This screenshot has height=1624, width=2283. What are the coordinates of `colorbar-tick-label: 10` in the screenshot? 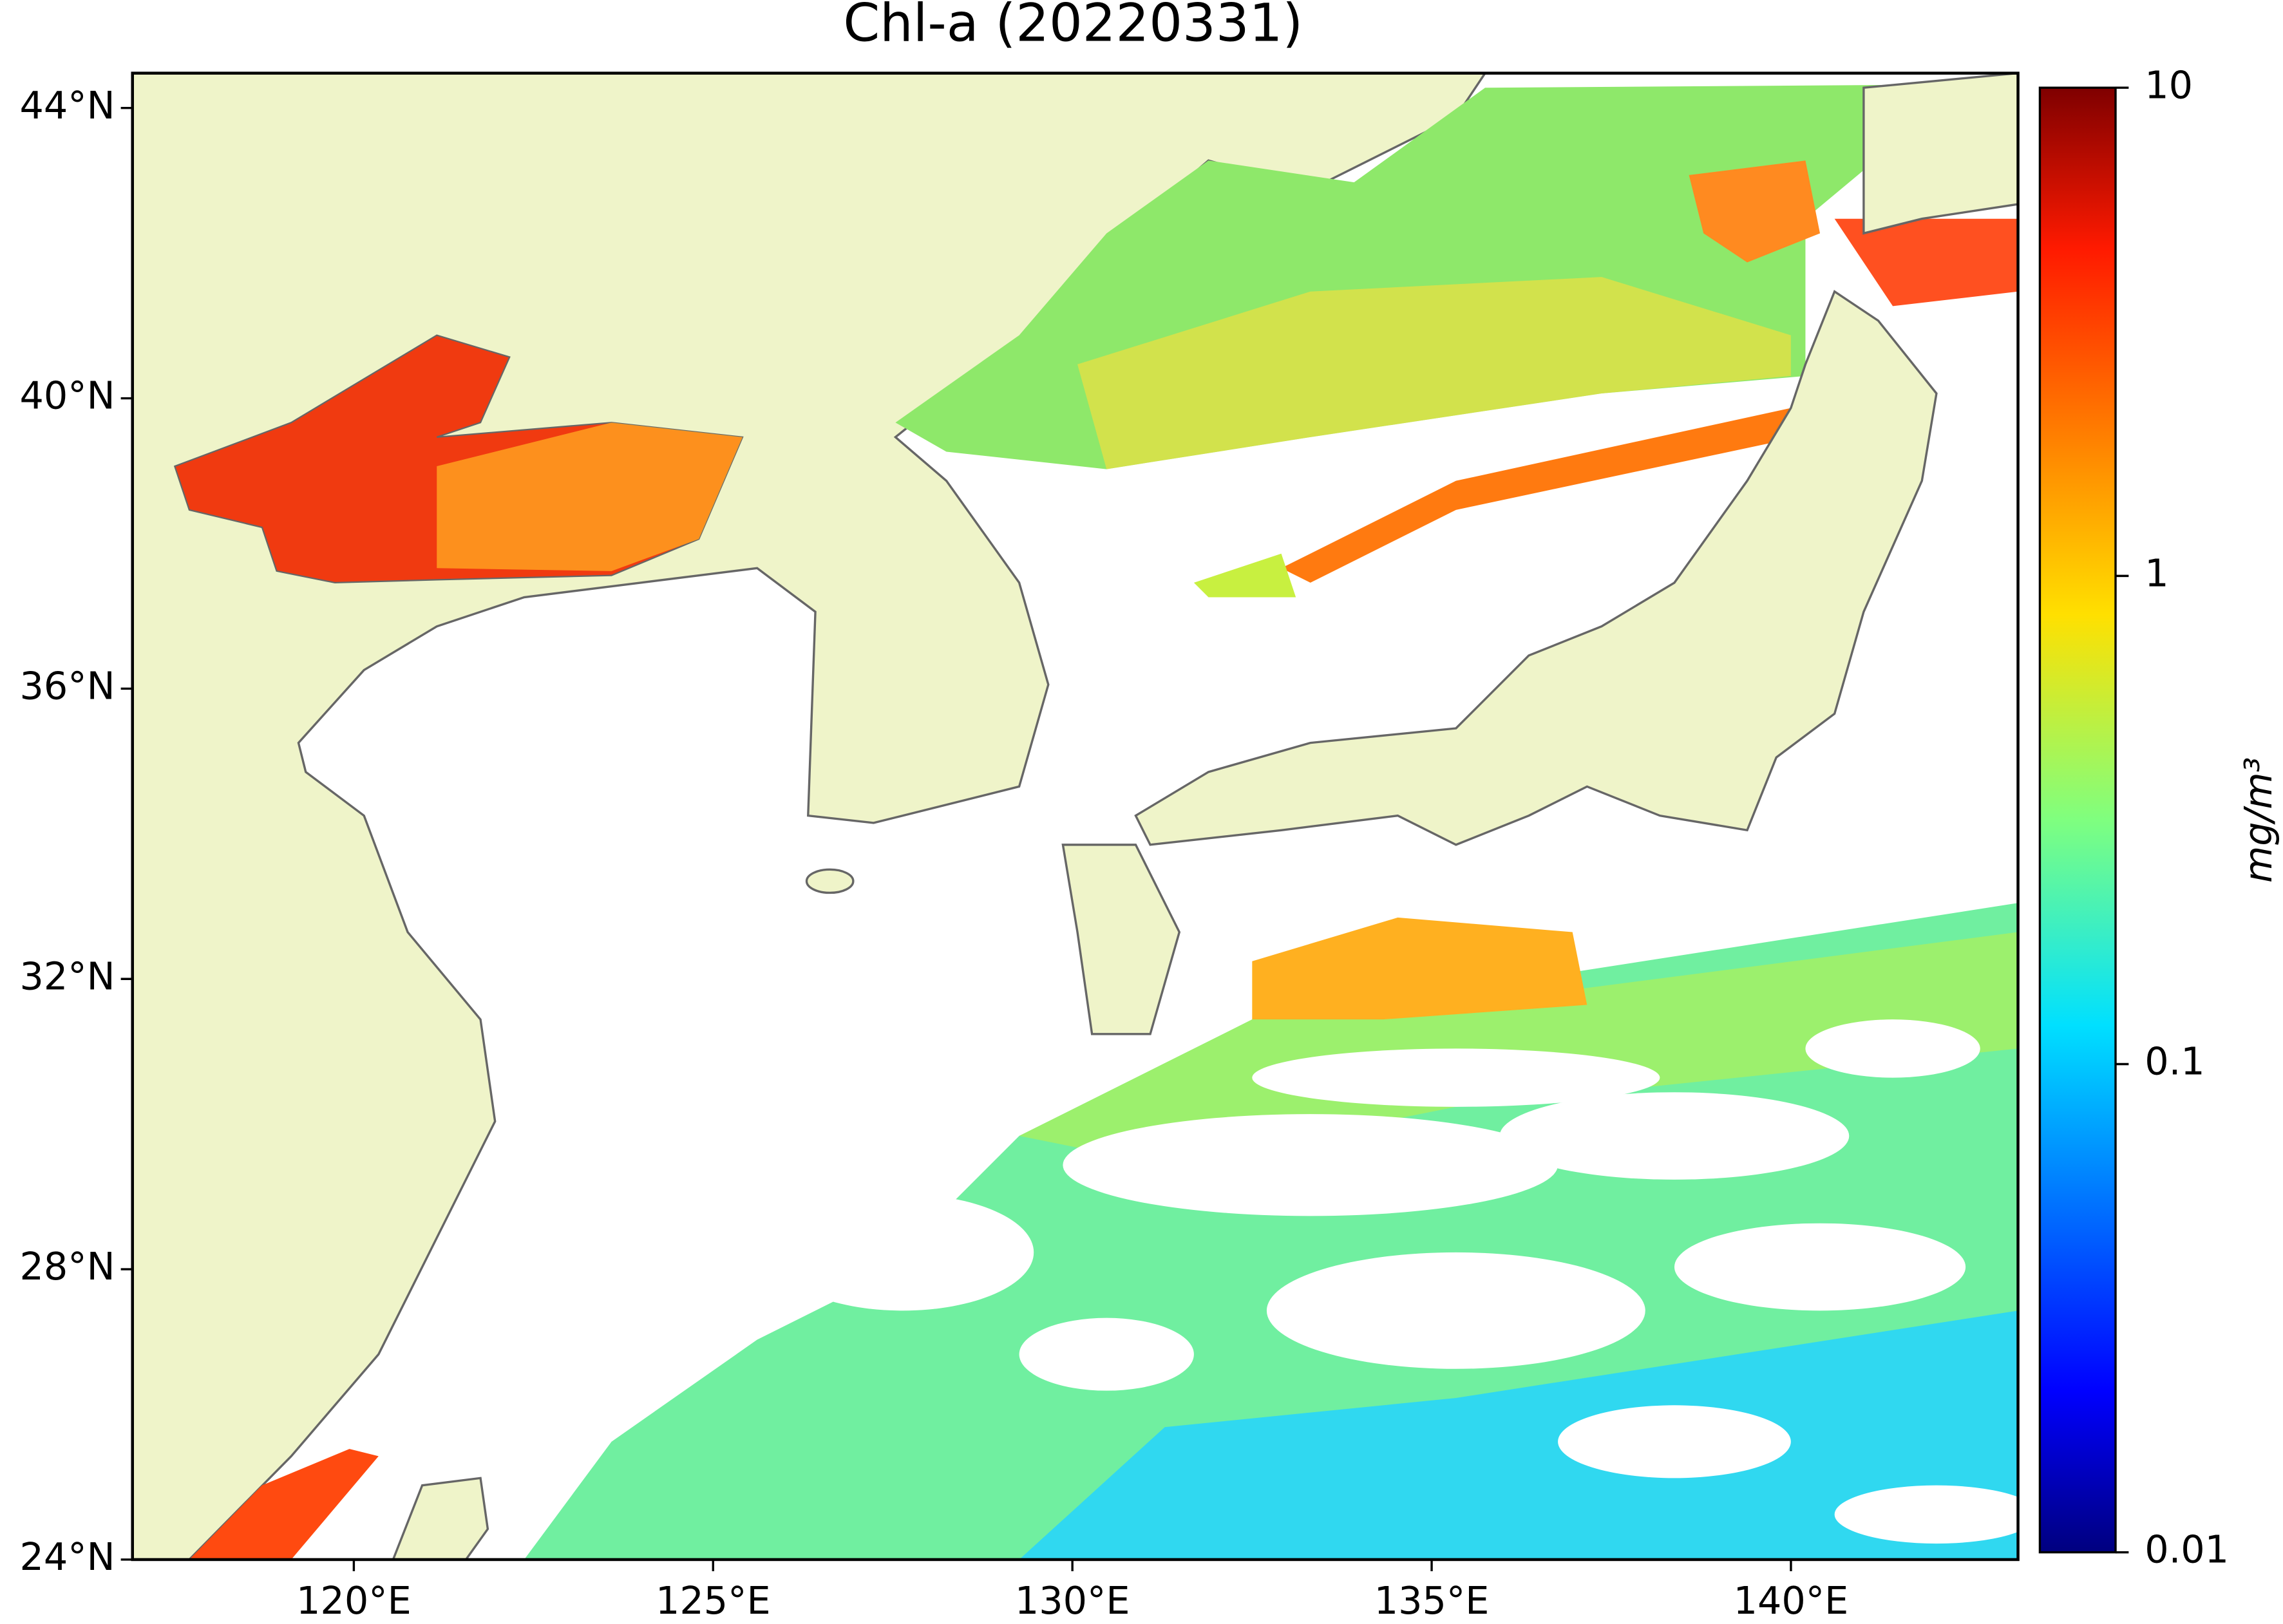 It's located at (2169, 85).